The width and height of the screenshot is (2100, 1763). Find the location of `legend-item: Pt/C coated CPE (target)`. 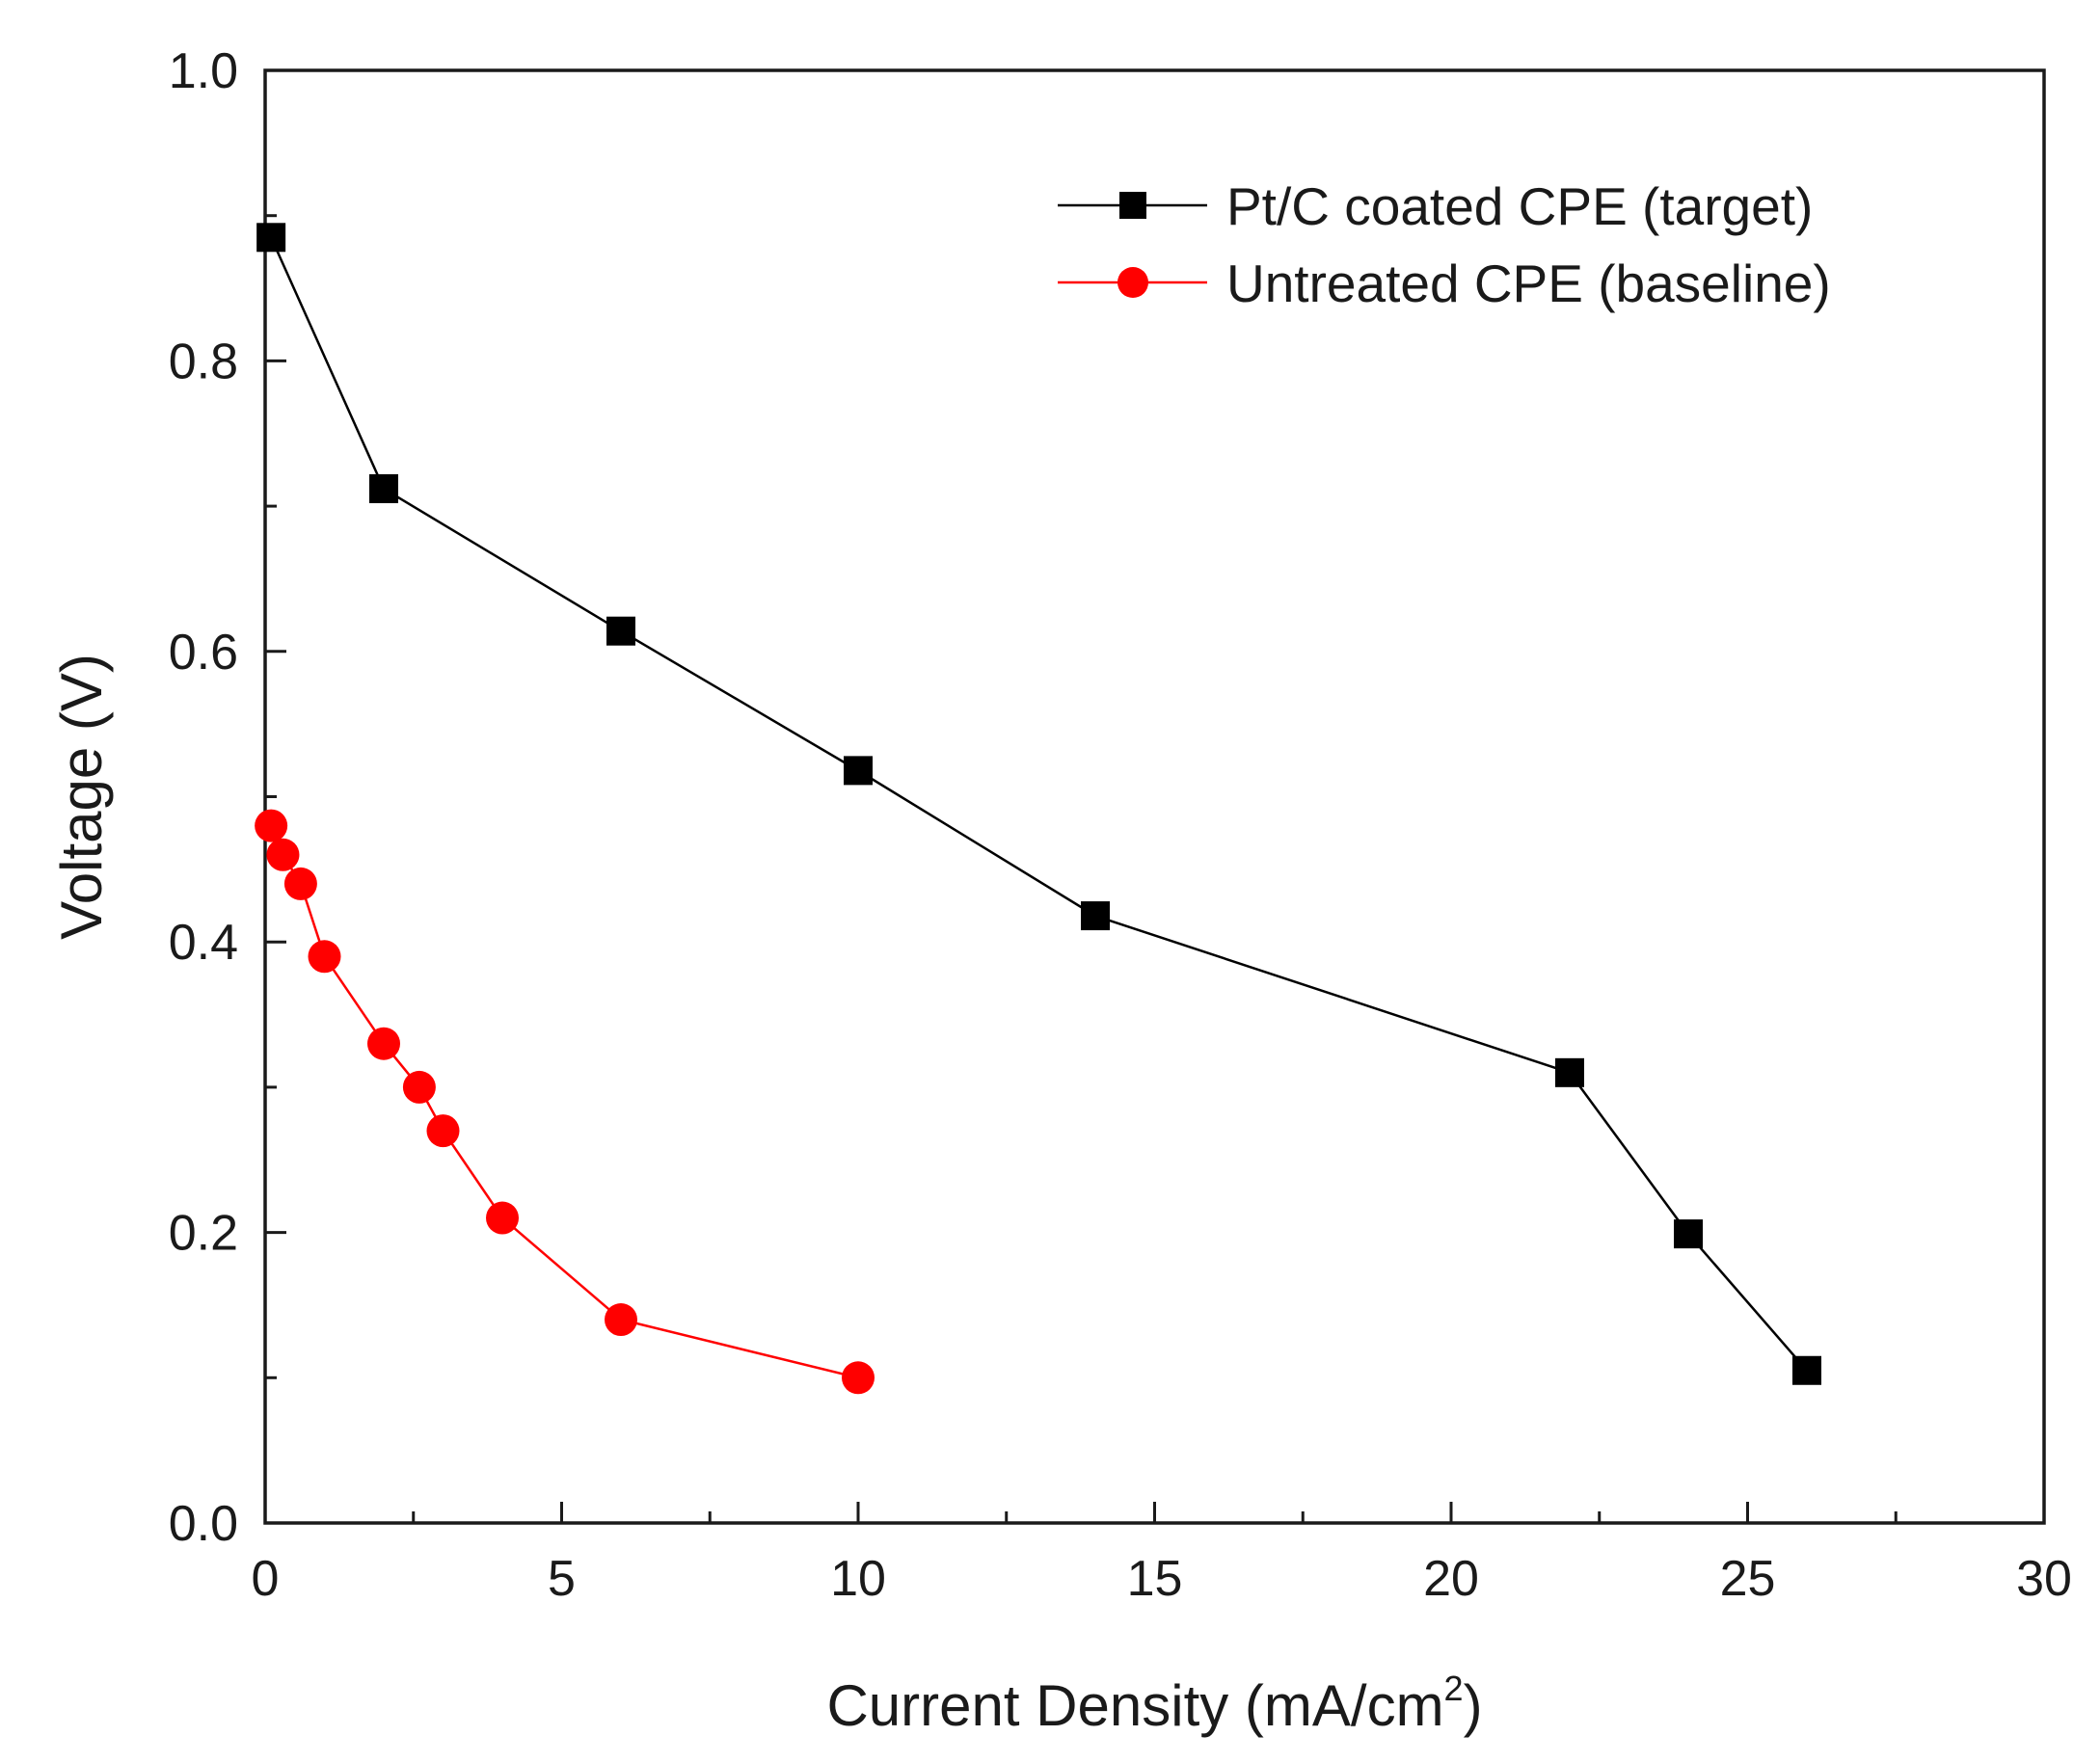

legend-item: Pt/C coated CPE (target) is located at coordinates (1435, 206).